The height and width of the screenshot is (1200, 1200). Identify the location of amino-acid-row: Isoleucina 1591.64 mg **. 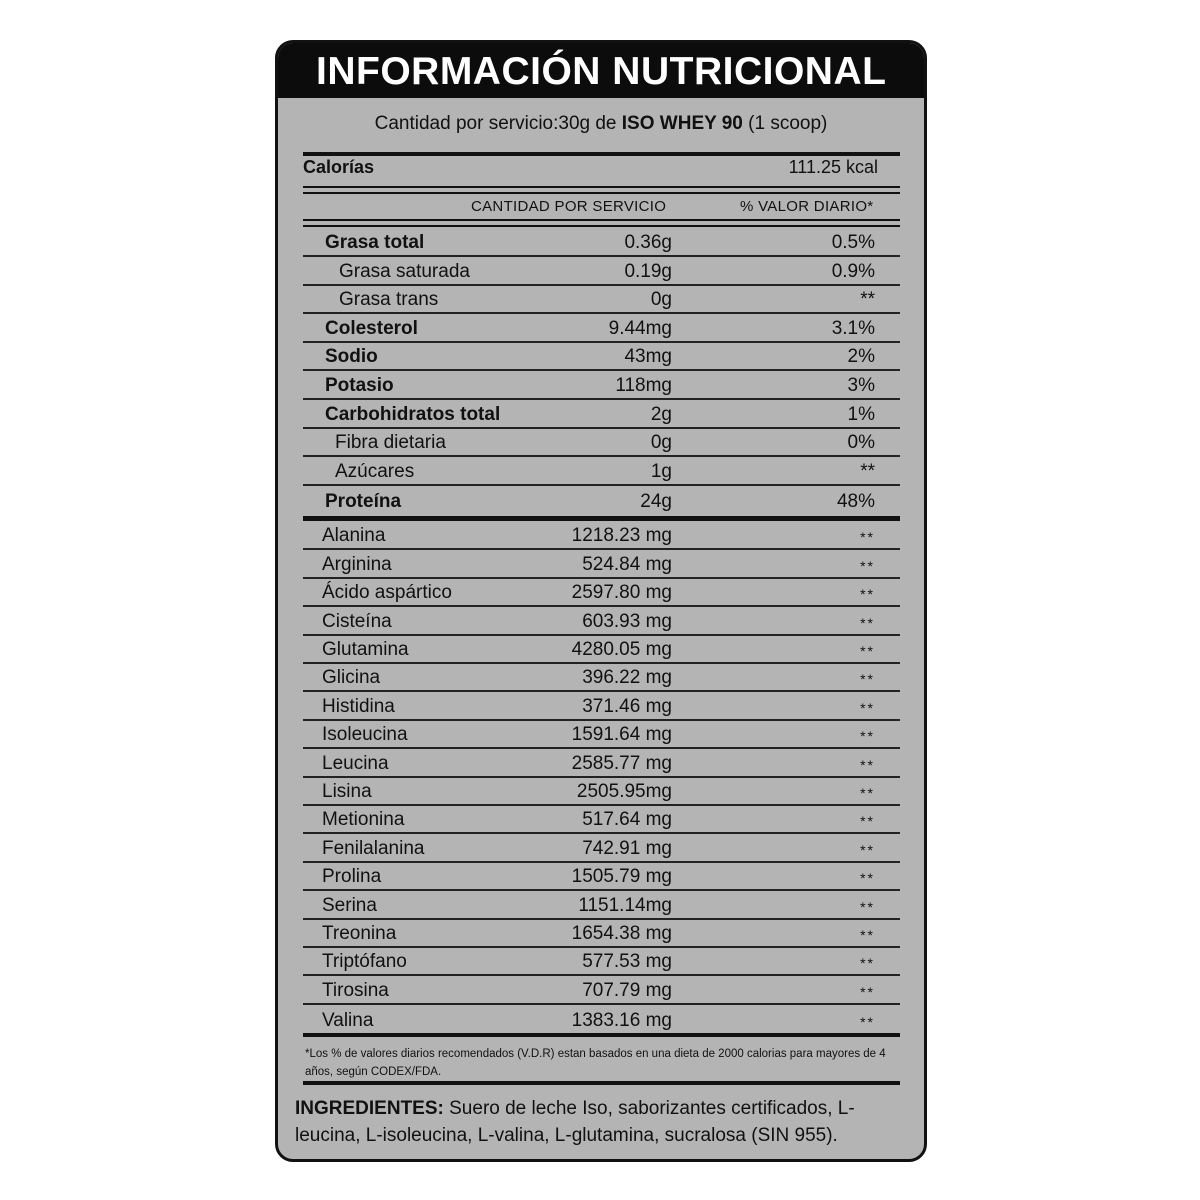
(601, 735).